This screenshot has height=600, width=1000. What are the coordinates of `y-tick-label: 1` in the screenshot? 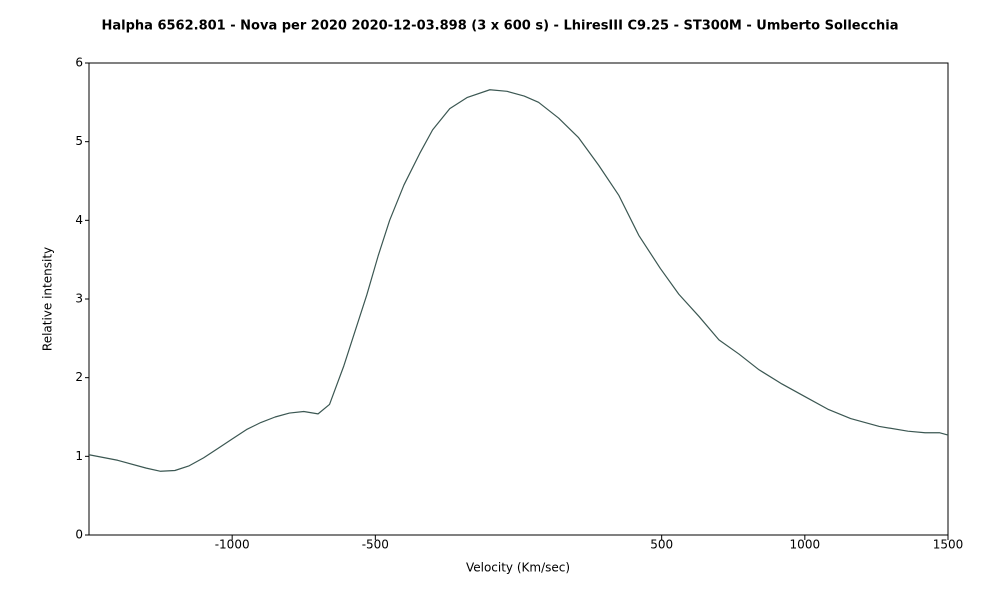 It's located at (79, 456).